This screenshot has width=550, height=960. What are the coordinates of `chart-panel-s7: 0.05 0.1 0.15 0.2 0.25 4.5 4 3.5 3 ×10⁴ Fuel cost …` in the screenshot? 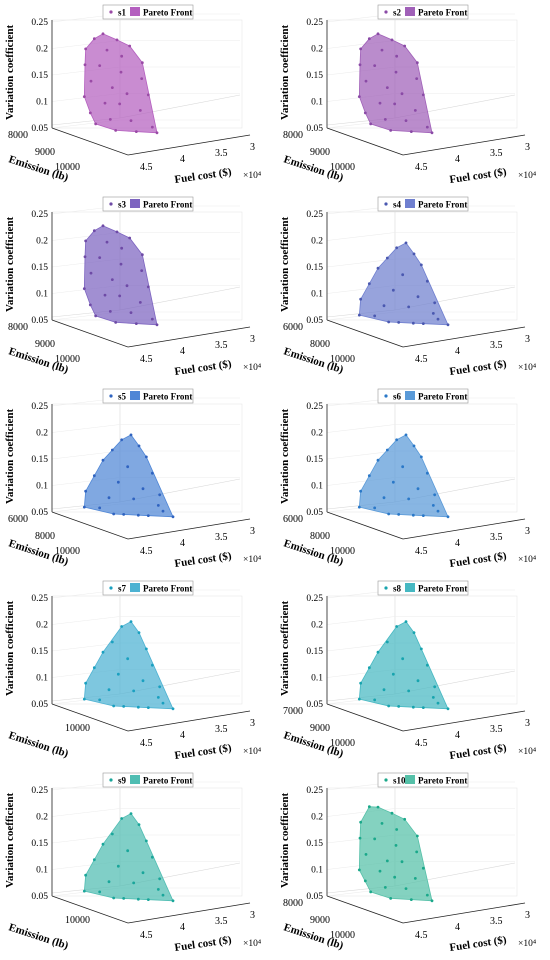 It's located at (137, 672).